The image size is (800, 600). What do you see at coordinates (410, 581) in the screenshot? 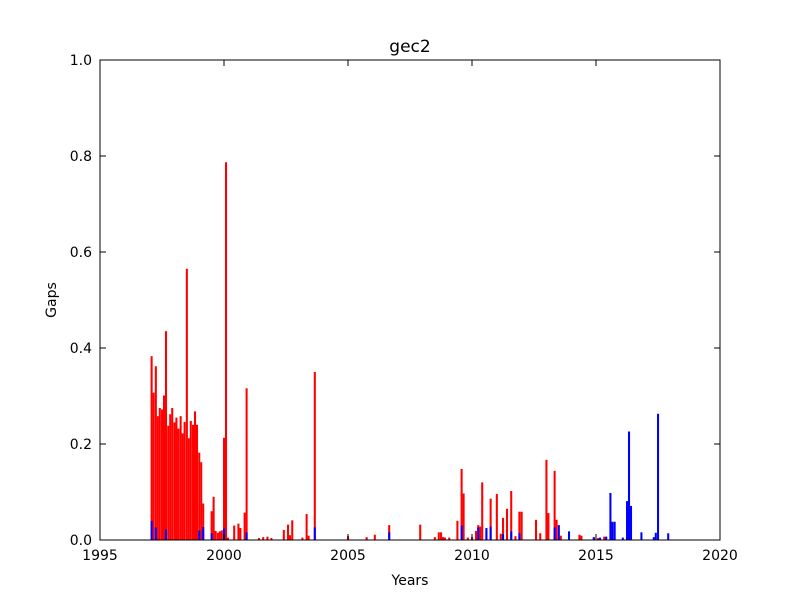
I see `x-axis-label: Years` at bounding box center [410, 581].